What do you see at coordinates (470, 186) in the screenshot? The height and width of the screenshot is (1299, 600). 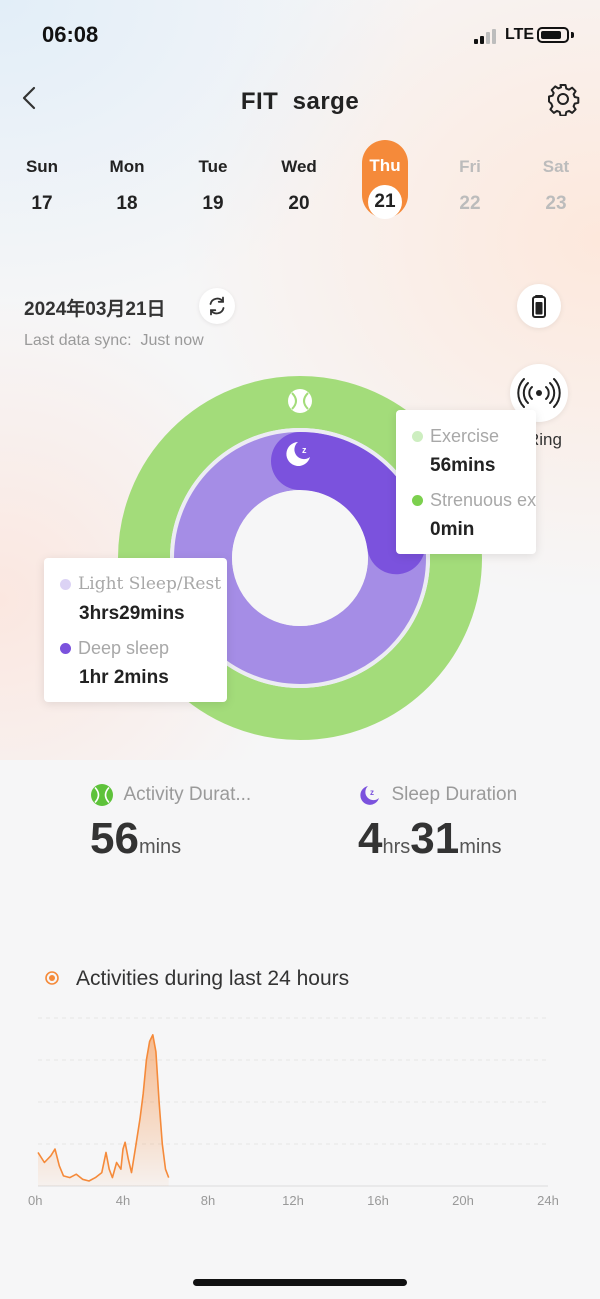 I see `day-fri: Fri 22` at bounding box center [470, 186].